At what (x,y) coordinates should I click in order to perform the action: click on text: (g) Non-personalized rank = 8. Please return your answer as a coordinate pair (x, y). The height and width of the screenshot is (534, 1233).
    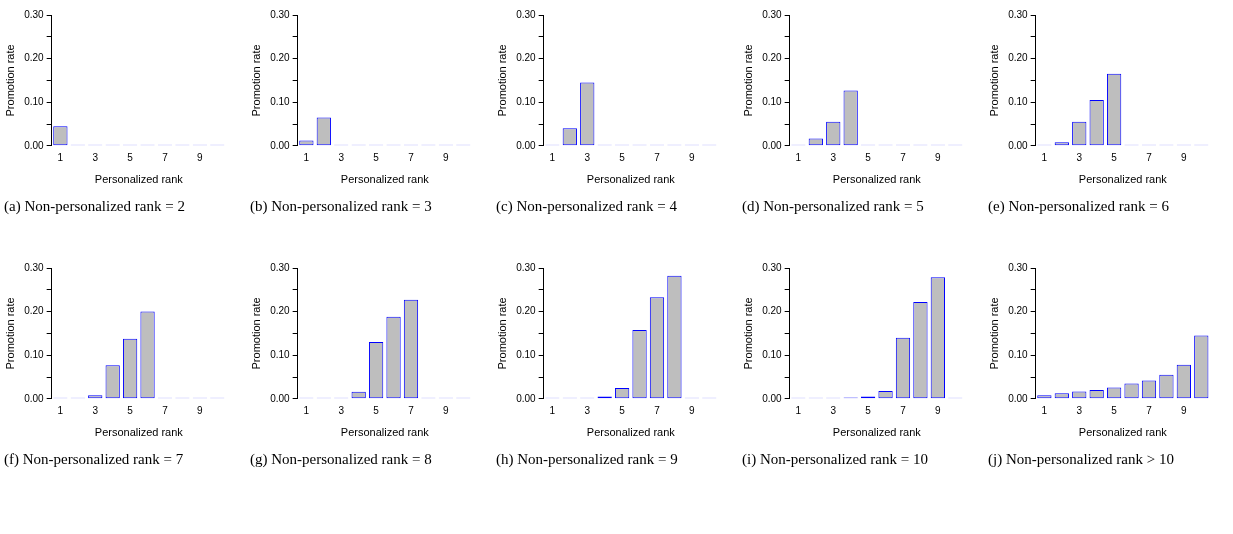
    Looking at the image, I should click on (341, 459).